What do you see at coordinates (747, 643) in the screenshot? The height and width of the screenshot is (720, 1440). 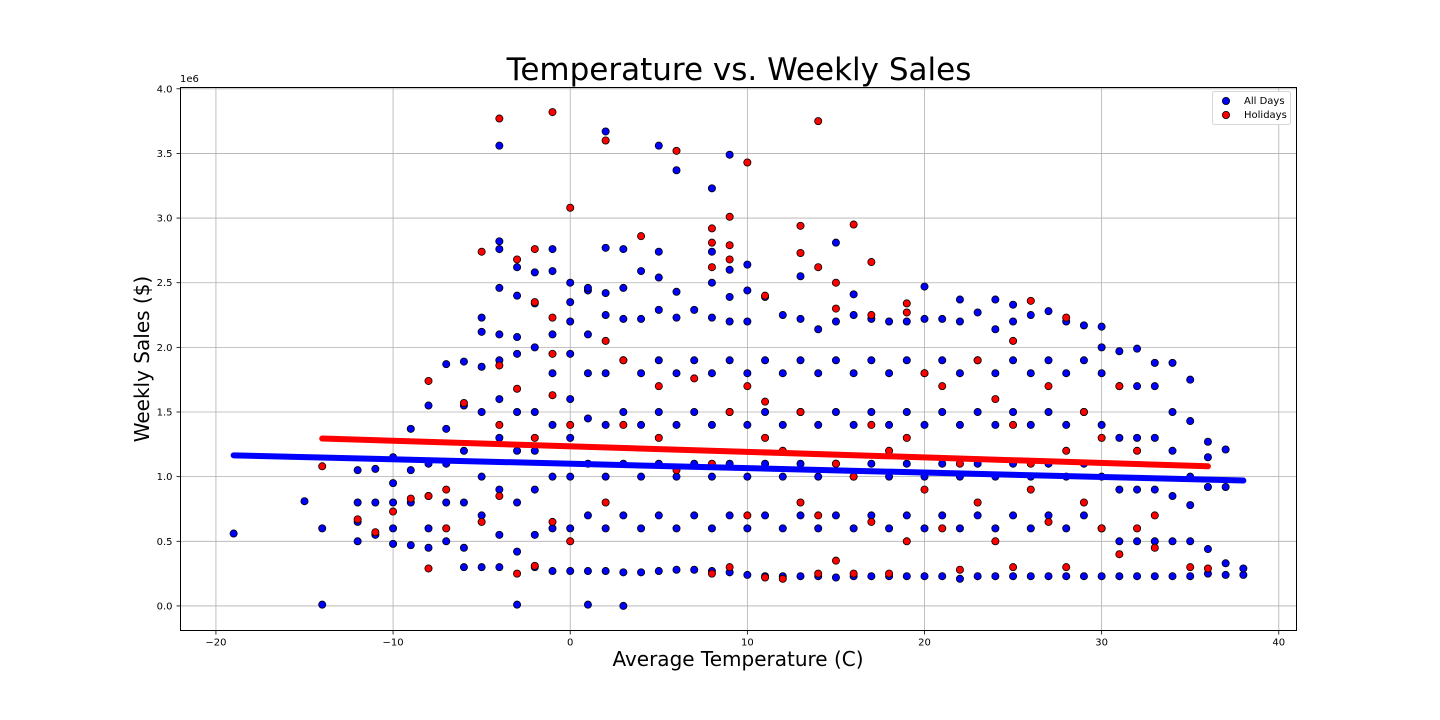 I see `x-tick-label: 10` at bounding box center [747, 643].